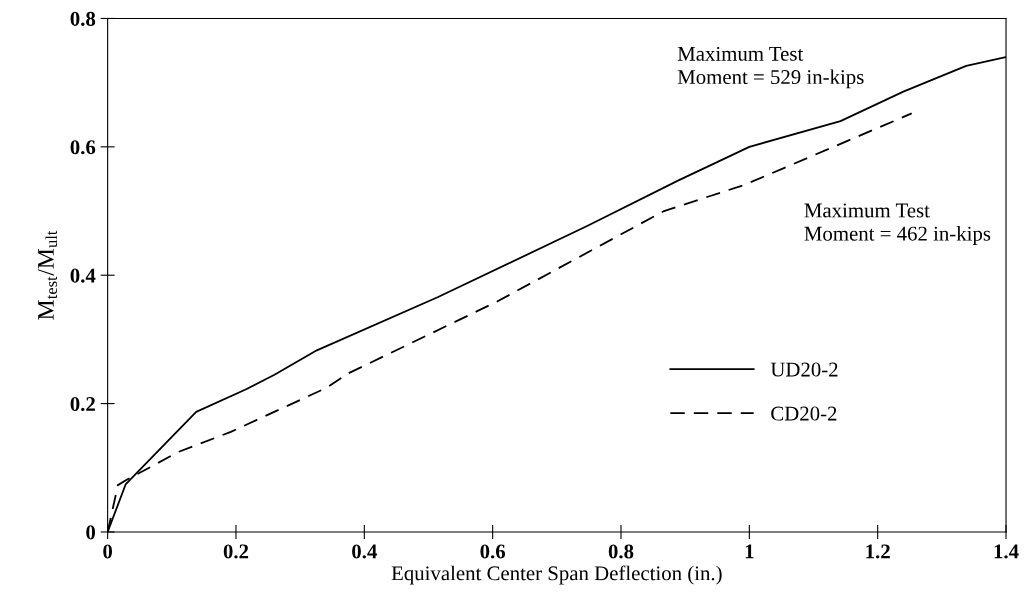  I want to click on annotation: Maximum Test Moment = 529 in-kips, so click(770, 67).